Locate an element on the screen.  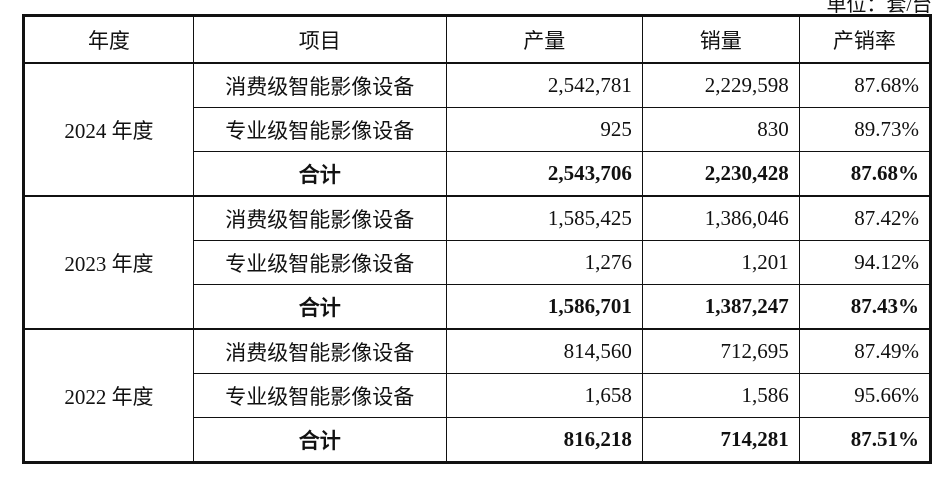
sales-cell: 714,281 is located at coordinates (720, 440).